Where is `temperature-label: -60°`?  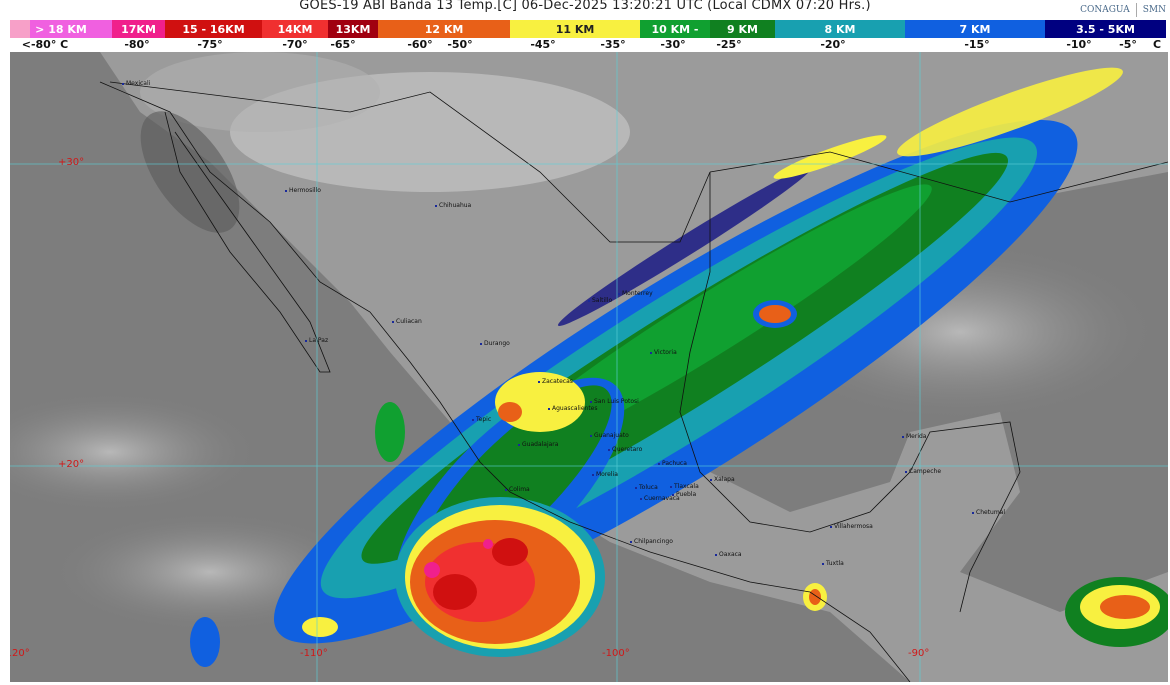
temperature-label: -60° is located at coordinates (420, 44).